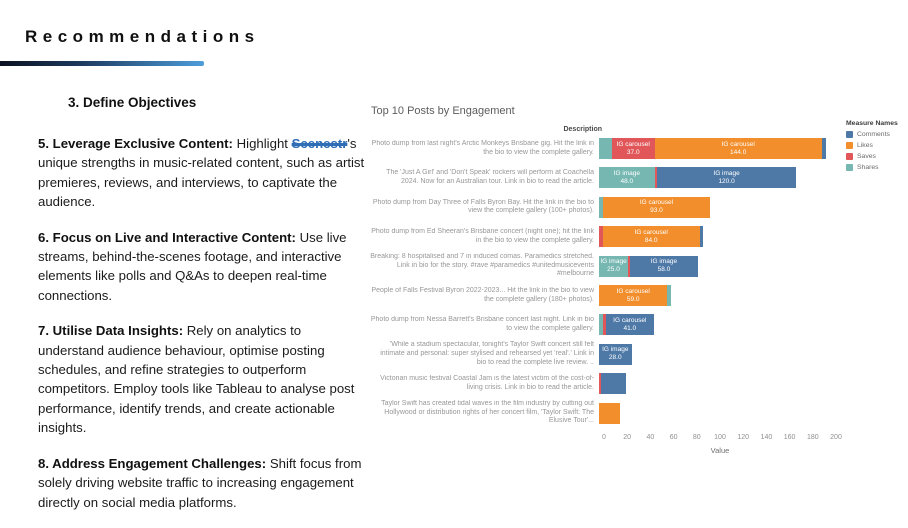 The height and width of the screenshot is (528, 908). I want to click on legend-entry-comments: Comments, so click(877, 134).